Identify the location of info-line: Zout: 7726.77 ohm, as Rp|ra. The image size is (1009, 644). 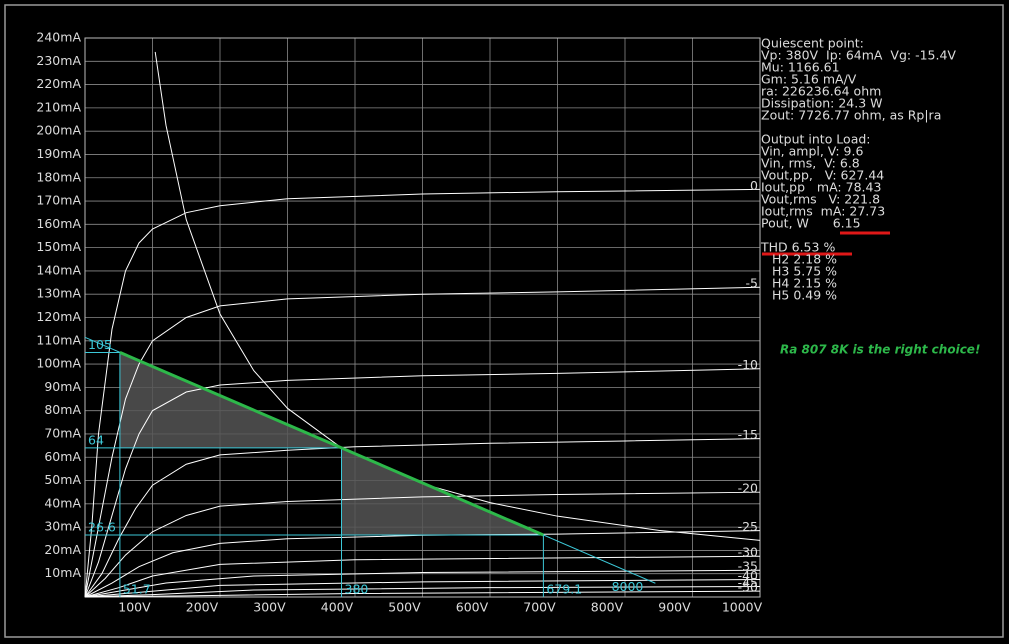
(851, 115).